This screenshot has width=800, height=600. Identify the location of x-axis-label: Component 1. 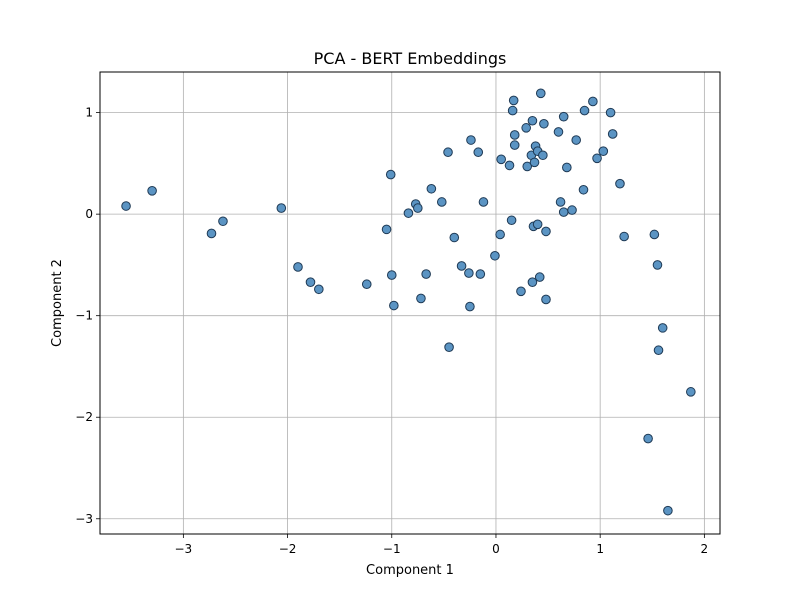
(410, 570).